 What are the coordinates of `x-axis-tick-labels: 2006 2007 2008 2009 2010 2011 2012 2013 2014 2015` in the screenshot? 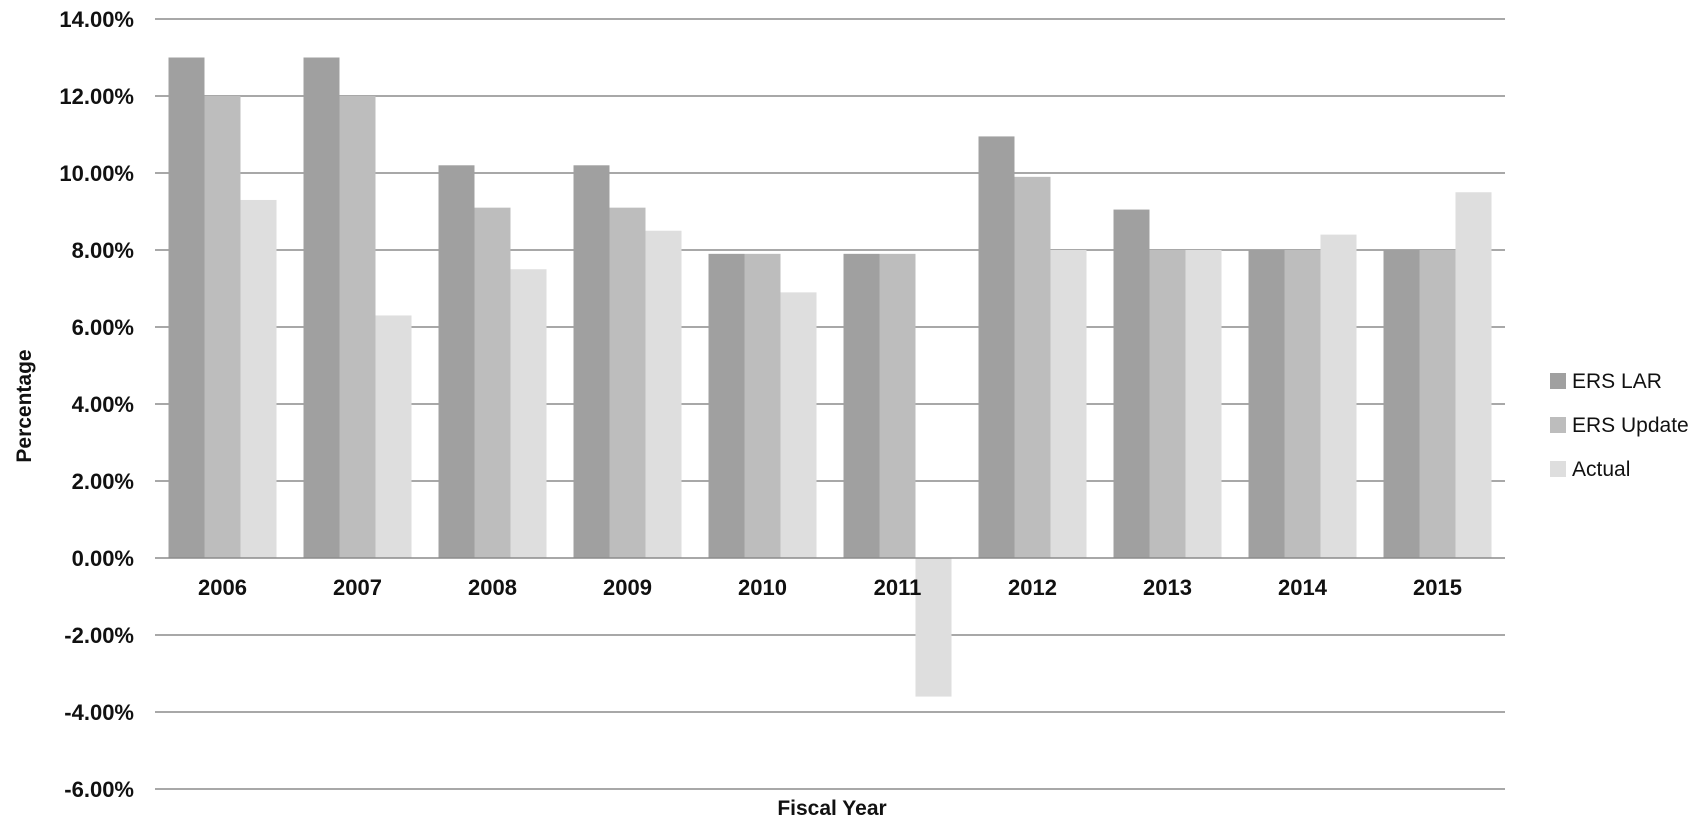 It's located at (830, 587).